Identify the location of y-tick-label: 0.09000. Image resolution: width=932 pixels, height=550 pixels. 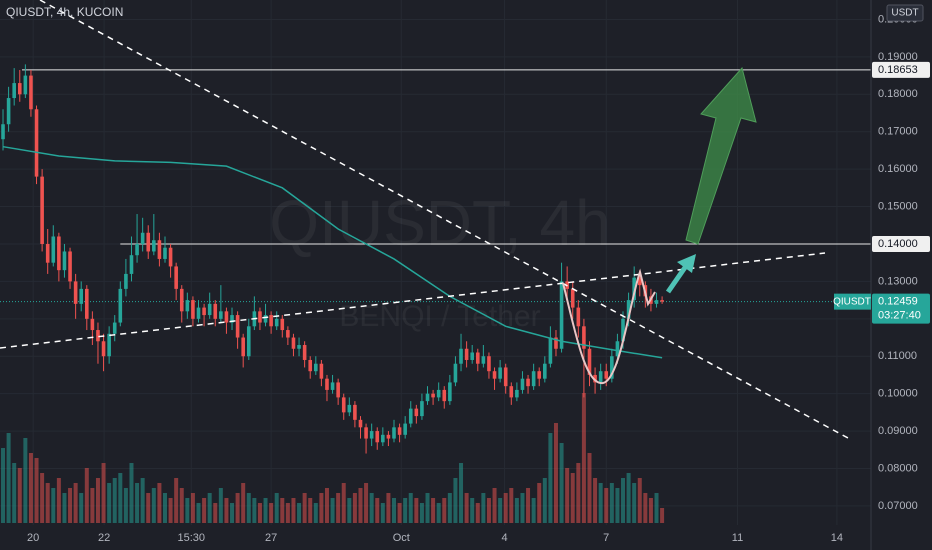
(898, 431).